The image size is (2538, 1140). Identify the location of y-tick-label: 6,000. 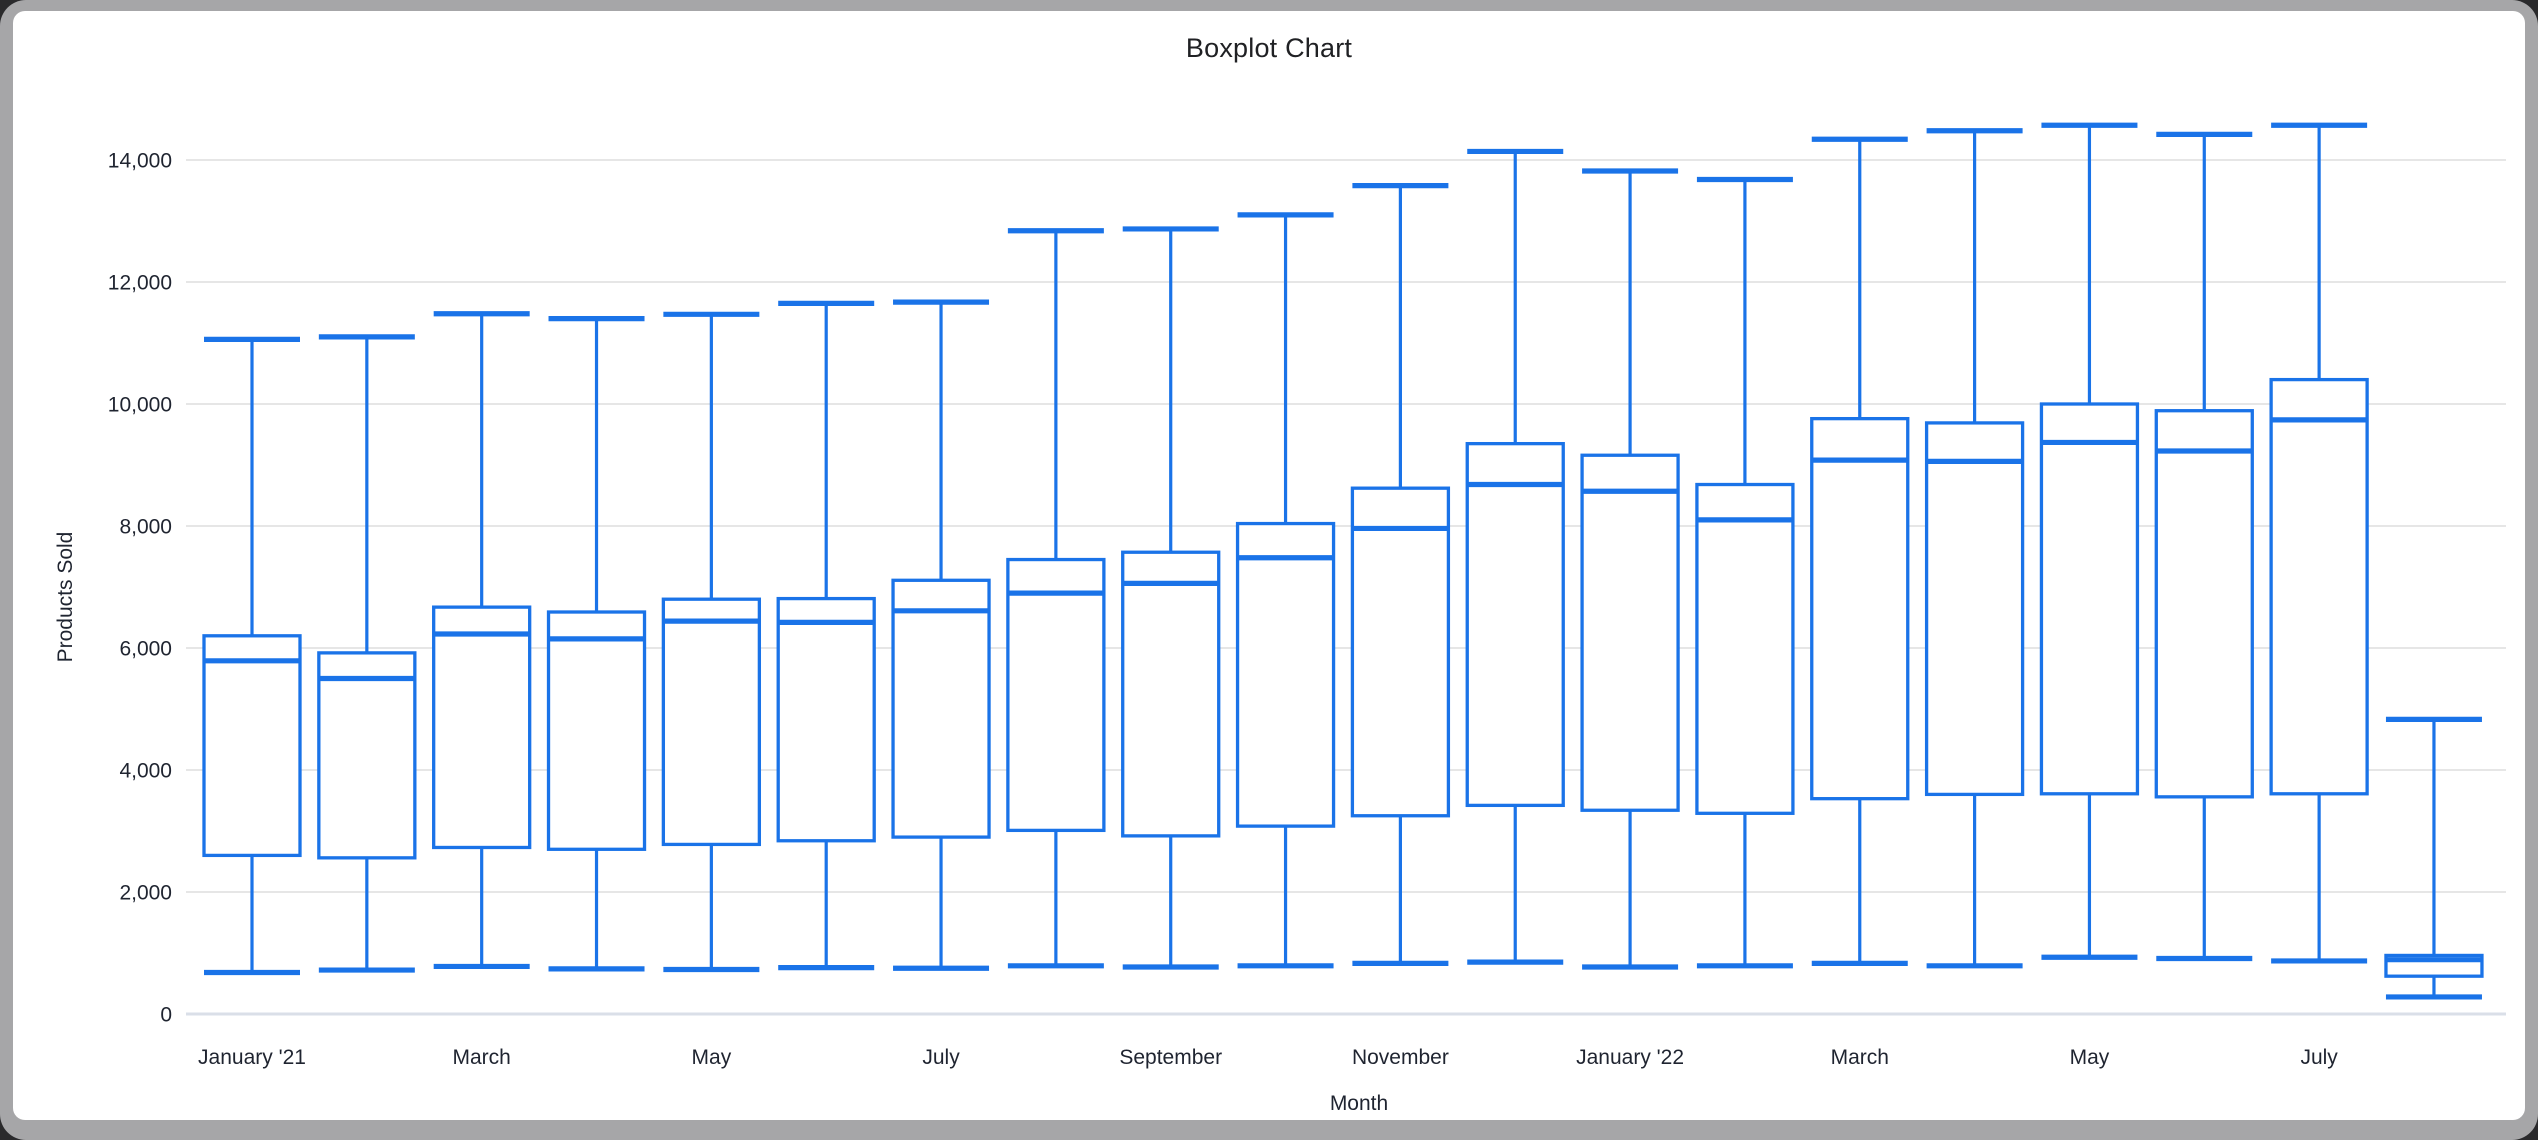
(145, 649).